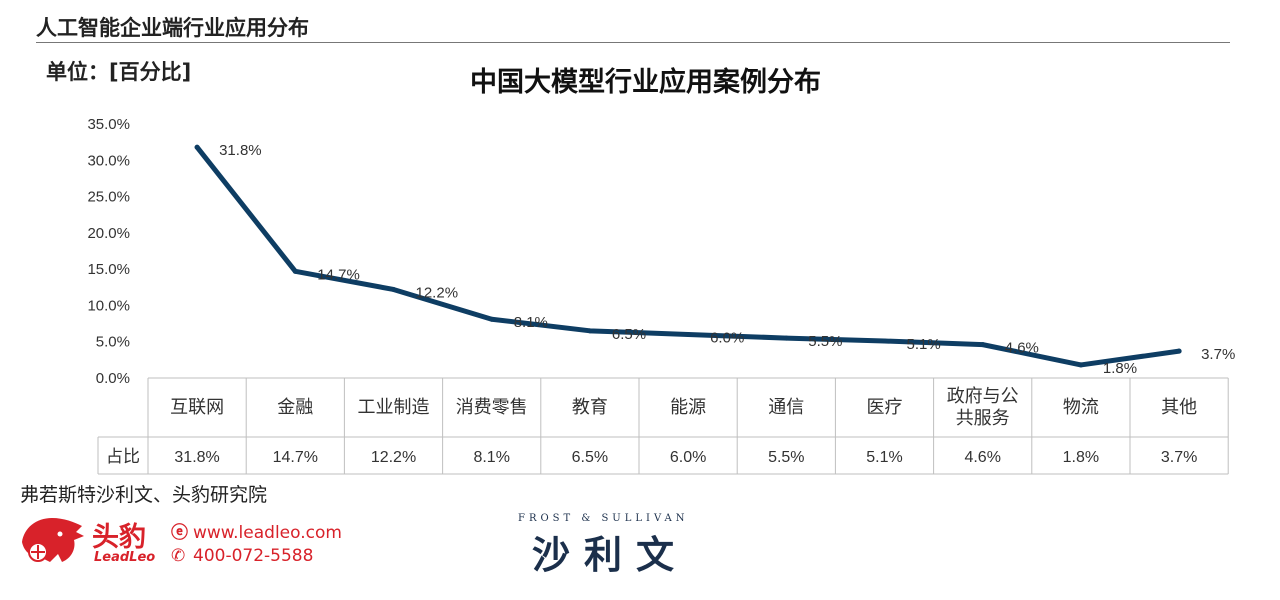 The width and height of the screenshot is (1280, 600). What do you see at coordinates (531, 322) in the screenshot?
I see `data-label: 8.1%` at bounding box center [531, 322].